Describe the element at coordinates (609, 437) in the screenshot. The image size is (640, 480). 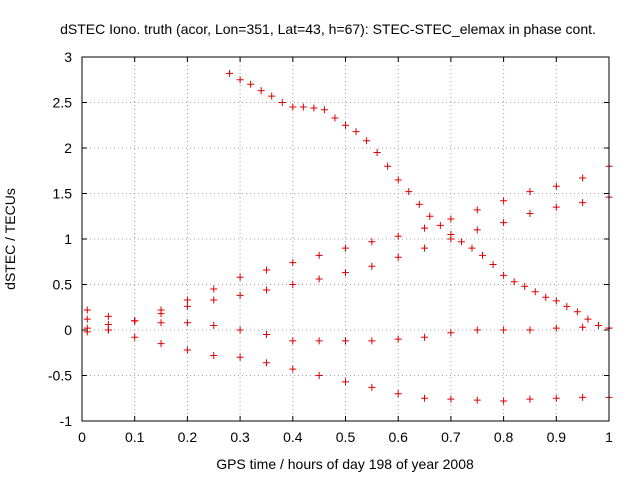
I see `x-tick-label: 1` at that location.